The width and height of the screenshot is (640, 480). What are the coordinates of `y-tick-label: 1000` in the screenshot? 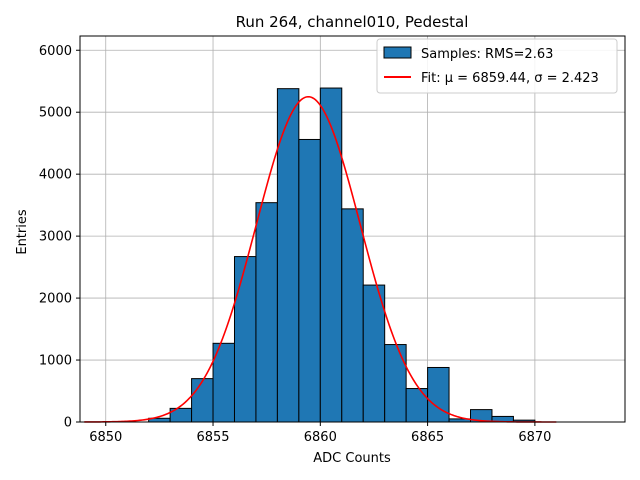 It's located at (55, 361).